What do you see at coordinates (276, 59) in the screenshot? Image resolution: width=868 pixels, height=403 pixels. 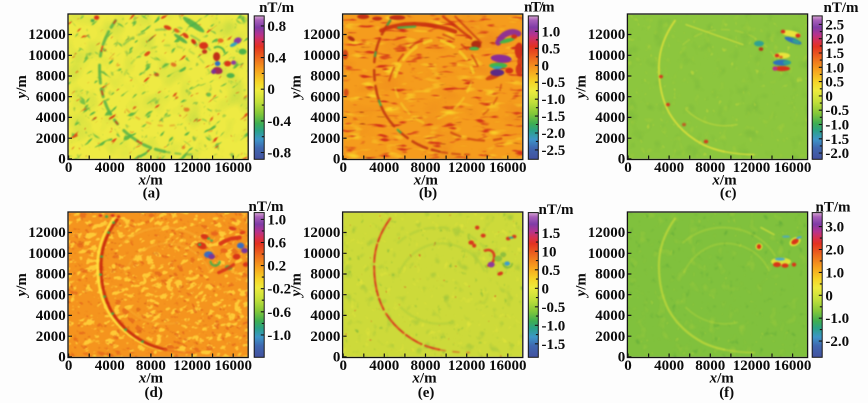 I see `svg-text: 0.4` at bounding box center [276, 59].